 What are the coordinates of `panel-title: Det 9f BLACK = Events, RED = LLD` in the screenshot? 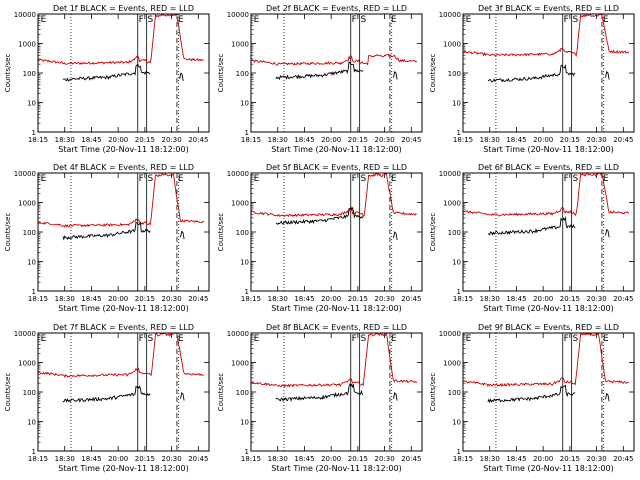 It's located at (548, 327).